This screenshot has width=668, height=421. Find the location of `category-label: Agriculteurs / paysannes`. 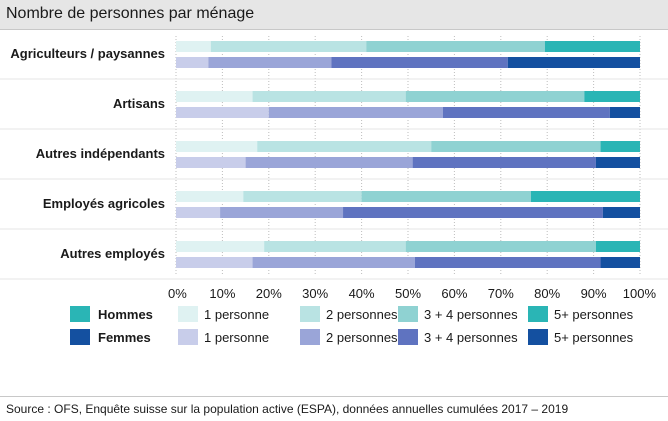

category-label: Agriculteurs / paysannes is located at coordinates (87, 53).